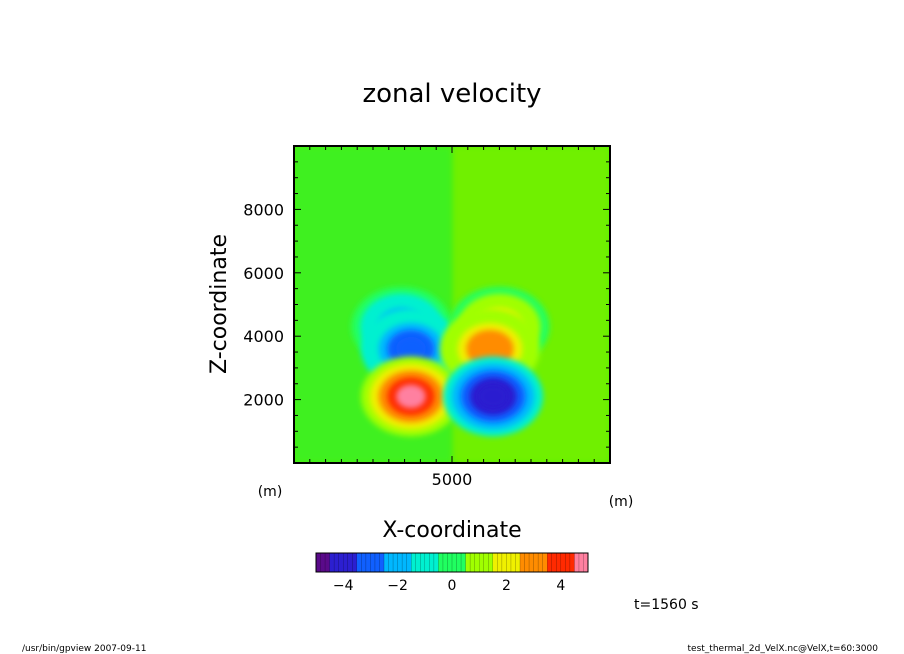  I want to click on y-axis-label: Z-coordinate, so click(219, 304).